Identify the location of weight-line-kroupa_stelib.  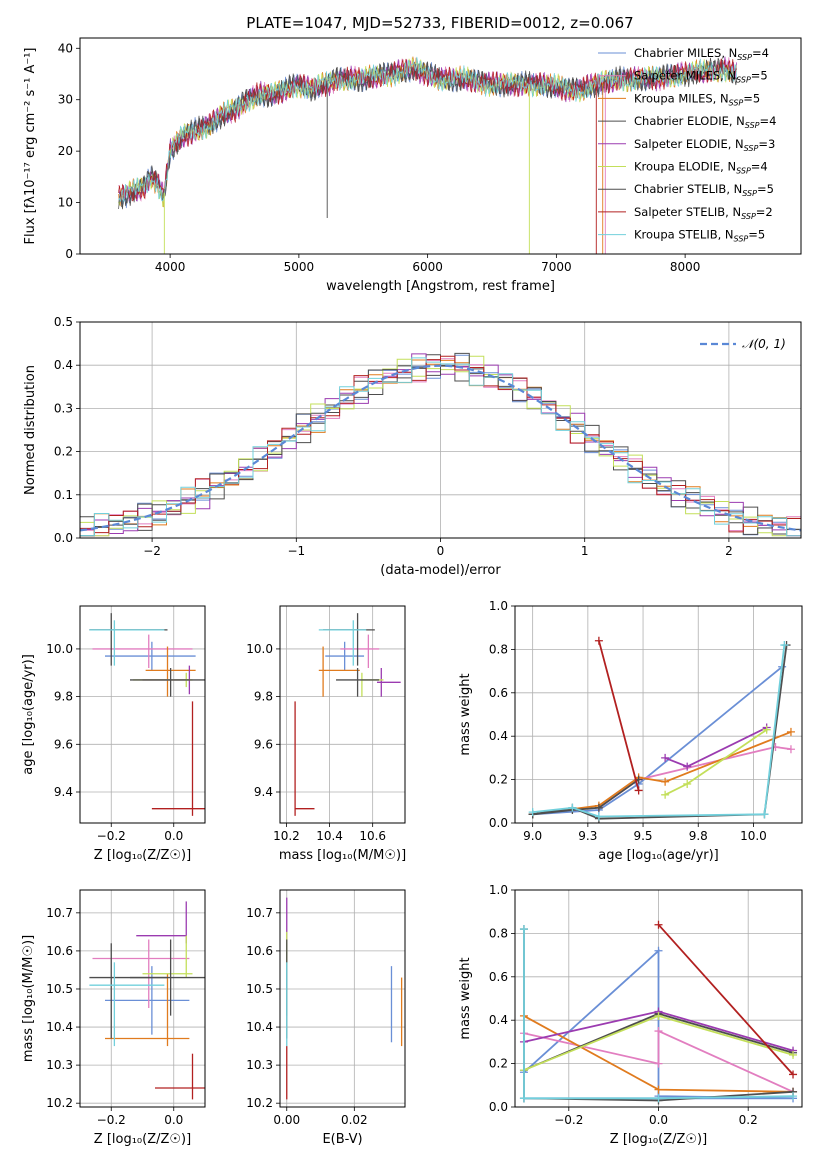
(658, 1014).